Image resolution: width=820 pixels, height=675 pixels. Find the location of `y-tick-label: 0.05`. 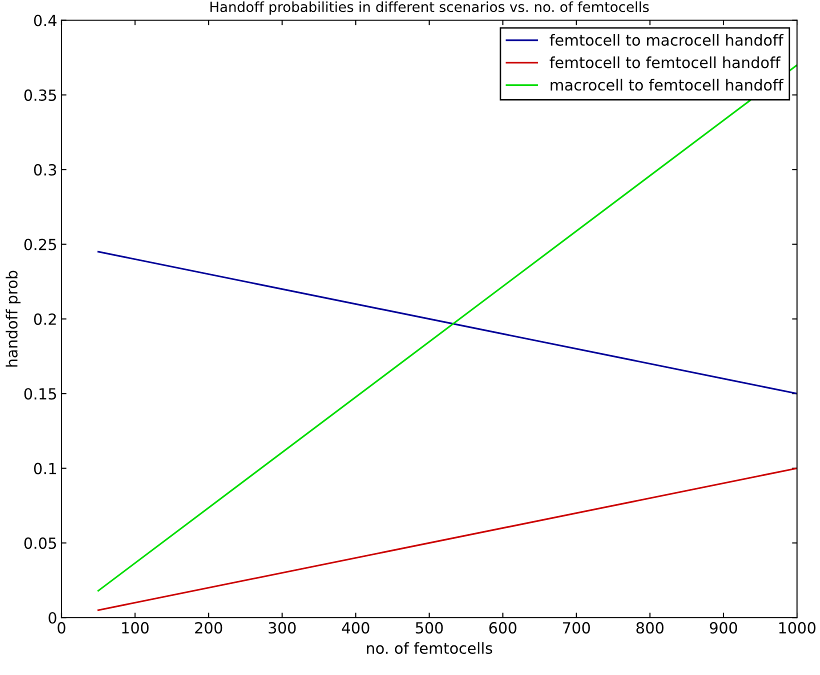

y-tick-label: 0.05 is located at coordinates (40, 543).